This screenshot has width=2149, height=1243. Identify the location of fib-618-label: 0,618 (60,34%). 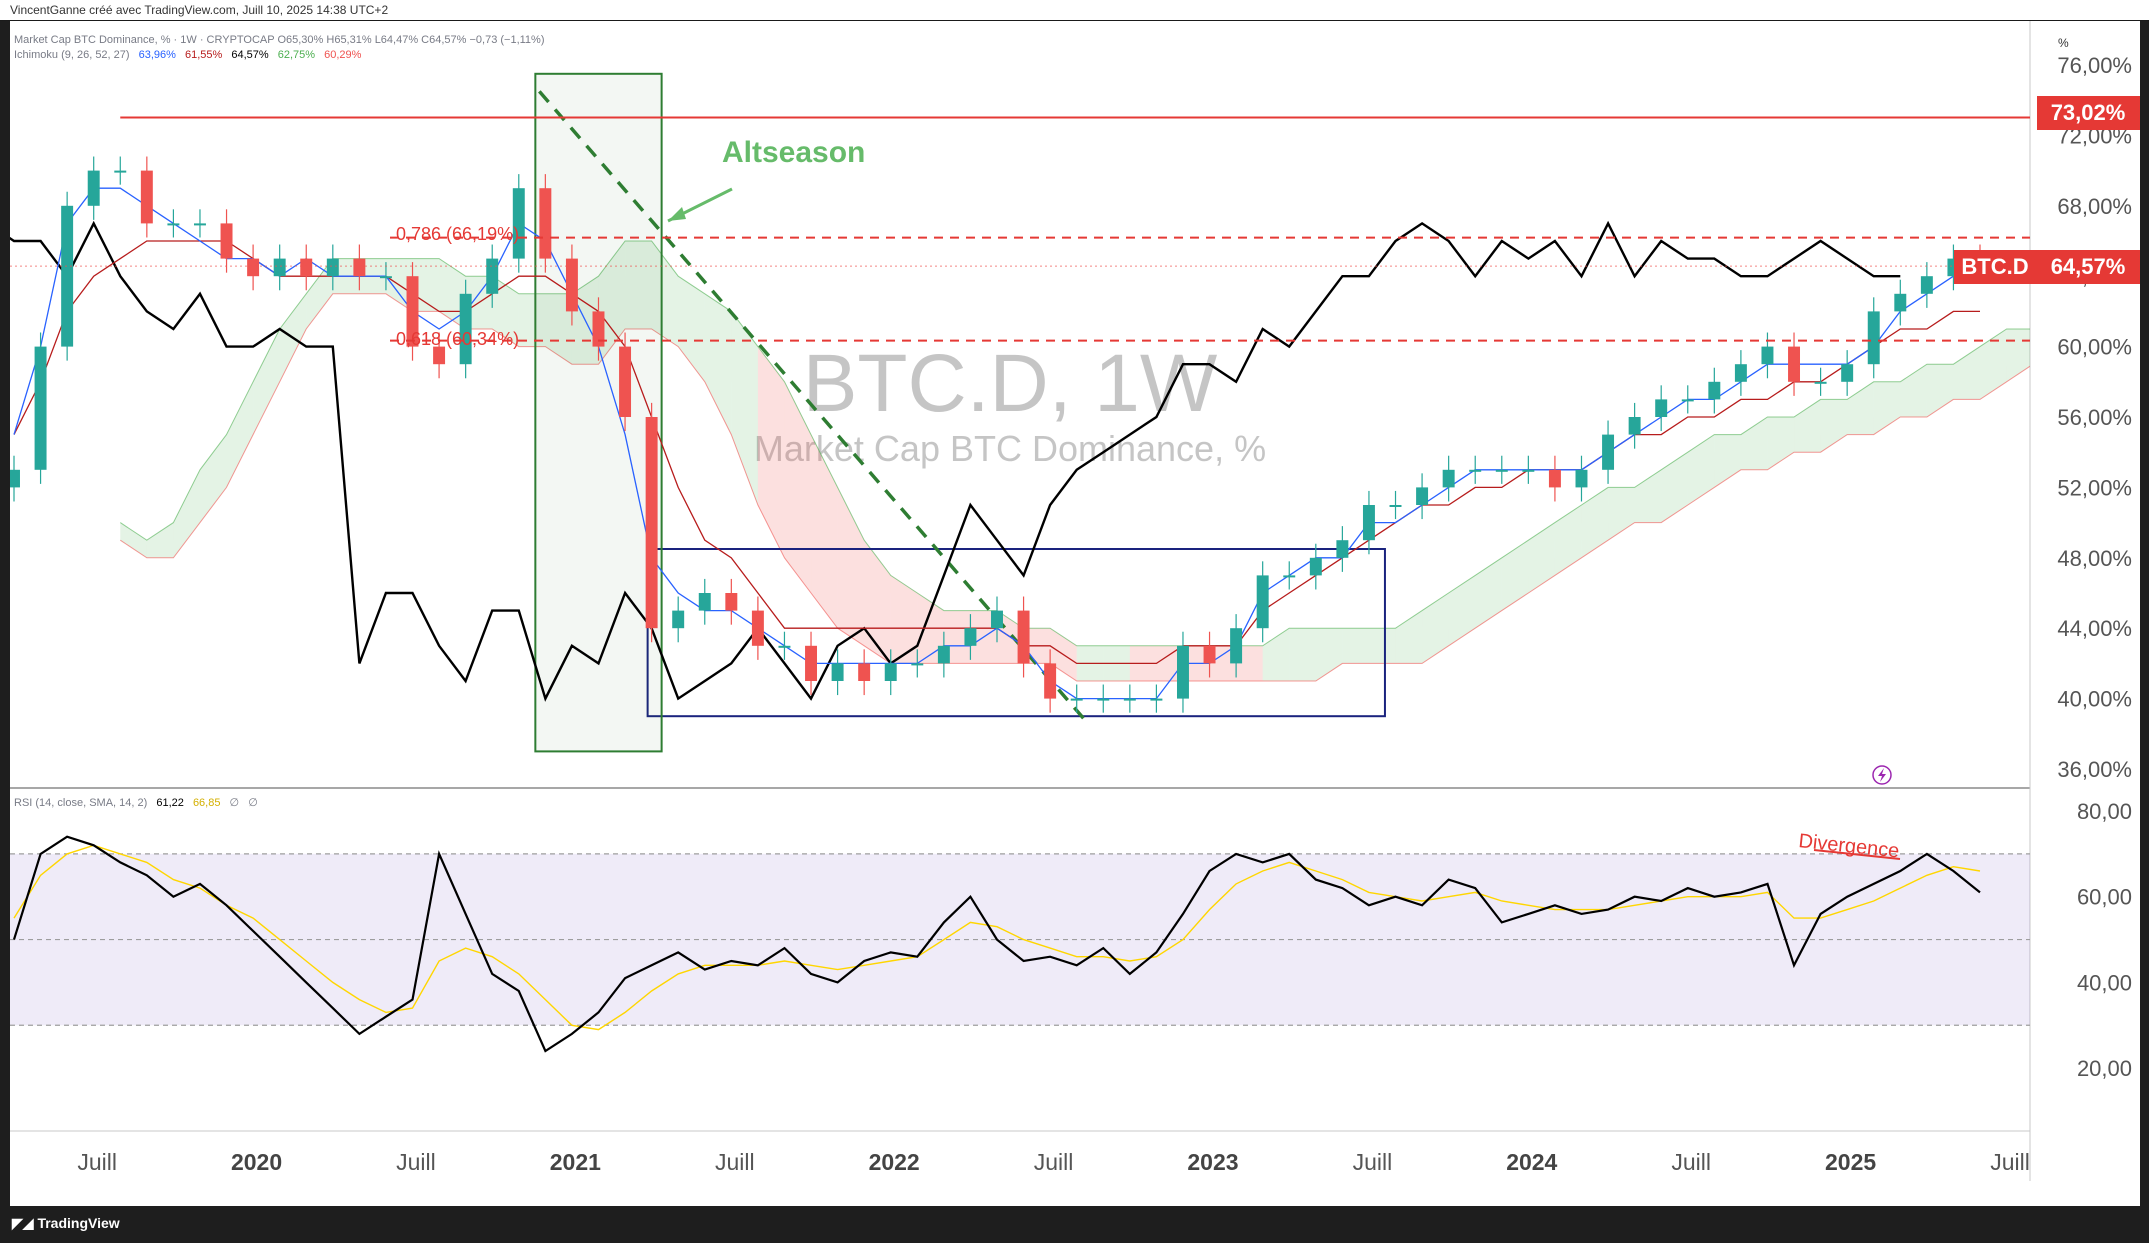
(457, 339).